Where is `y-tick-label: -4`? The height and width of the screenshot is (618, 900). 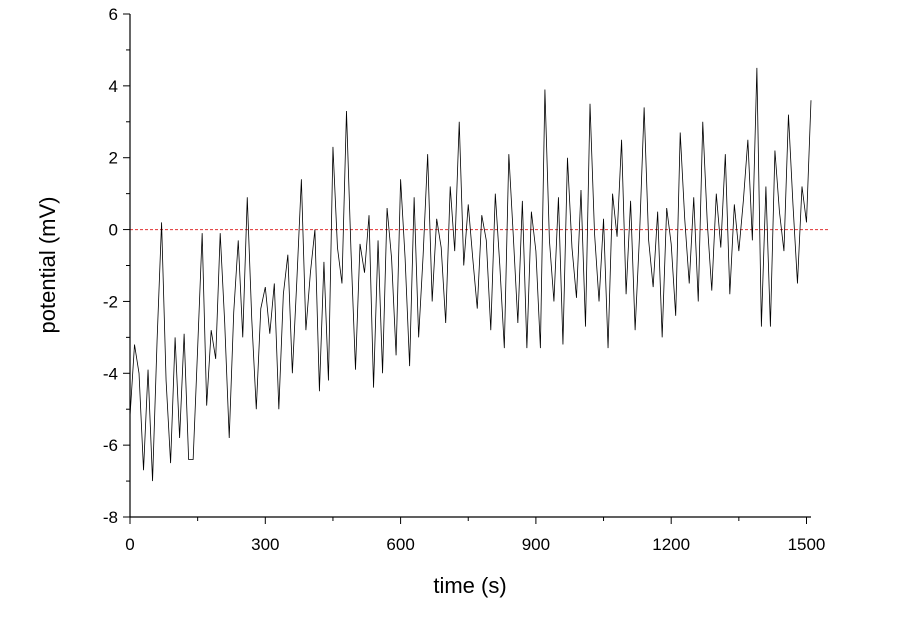 y-tick-label: -4 is located at coordinates (110, 373).